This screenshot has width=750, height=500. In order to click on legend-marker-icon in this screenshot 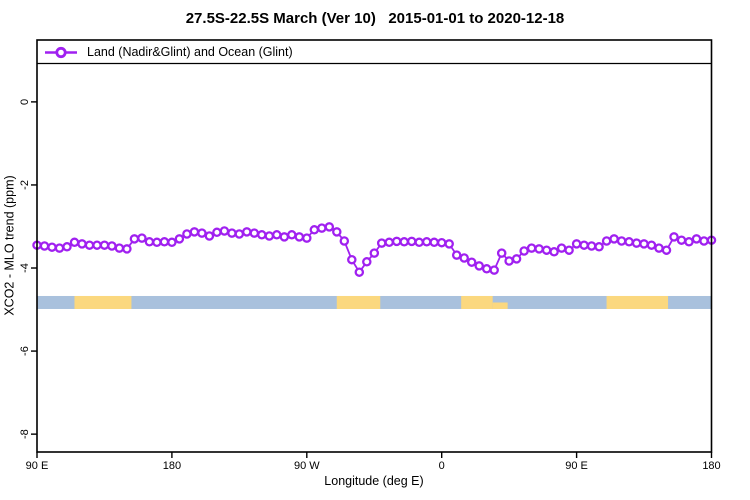, I will do `click(61, 52)`.